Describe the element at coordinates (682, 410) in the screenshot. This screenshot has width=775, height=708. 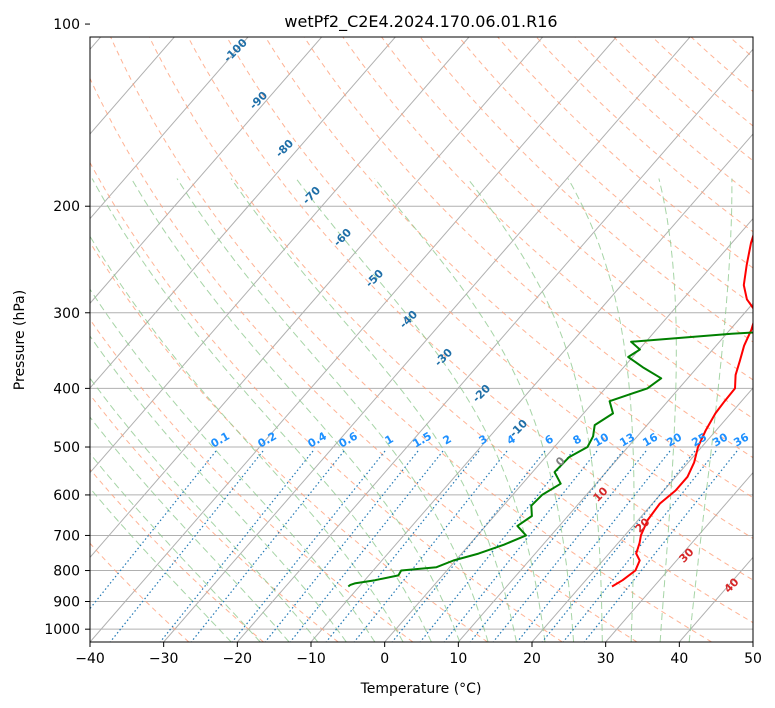
I see `temperature-profile-line` at that location.